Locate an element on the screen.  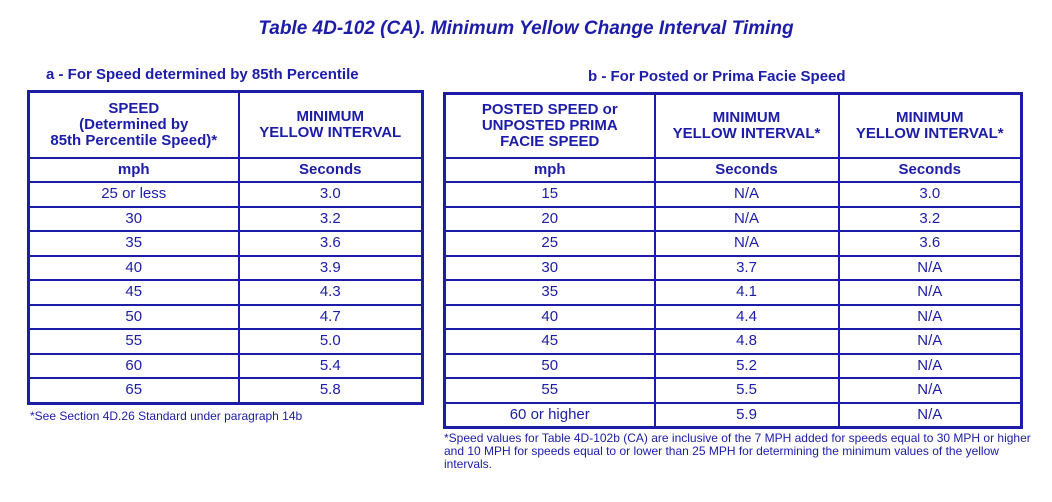
table-a-header-yellow: MINIMUM YELLOW INTERVAL is located at coordinates (330, 124).